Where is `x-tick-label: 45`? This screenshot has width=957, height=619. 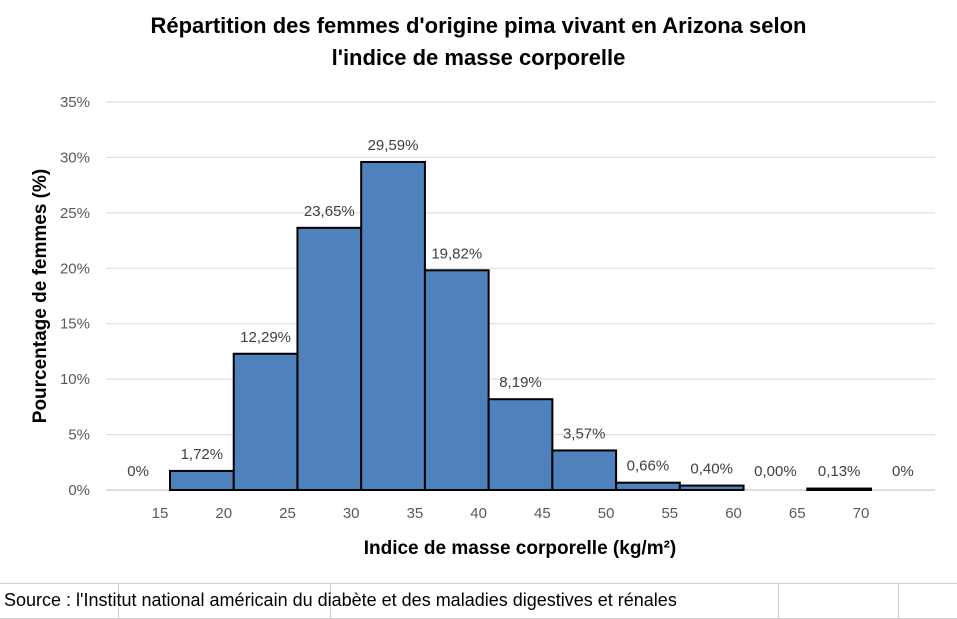 x-tick-label: 45 is located at coordinates (542, 513).